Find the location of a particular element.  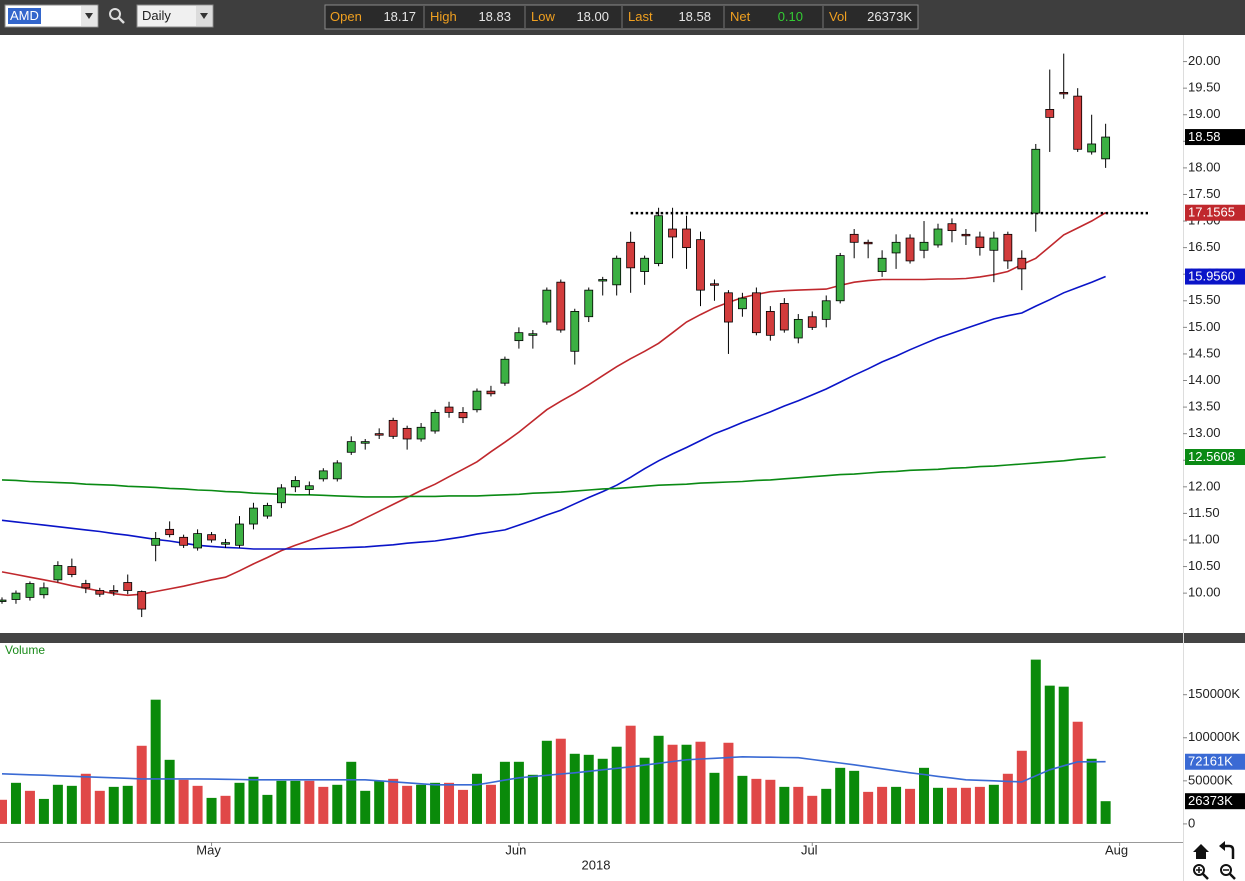

quote-value: 18.58 is located at coordinates (694, 16).